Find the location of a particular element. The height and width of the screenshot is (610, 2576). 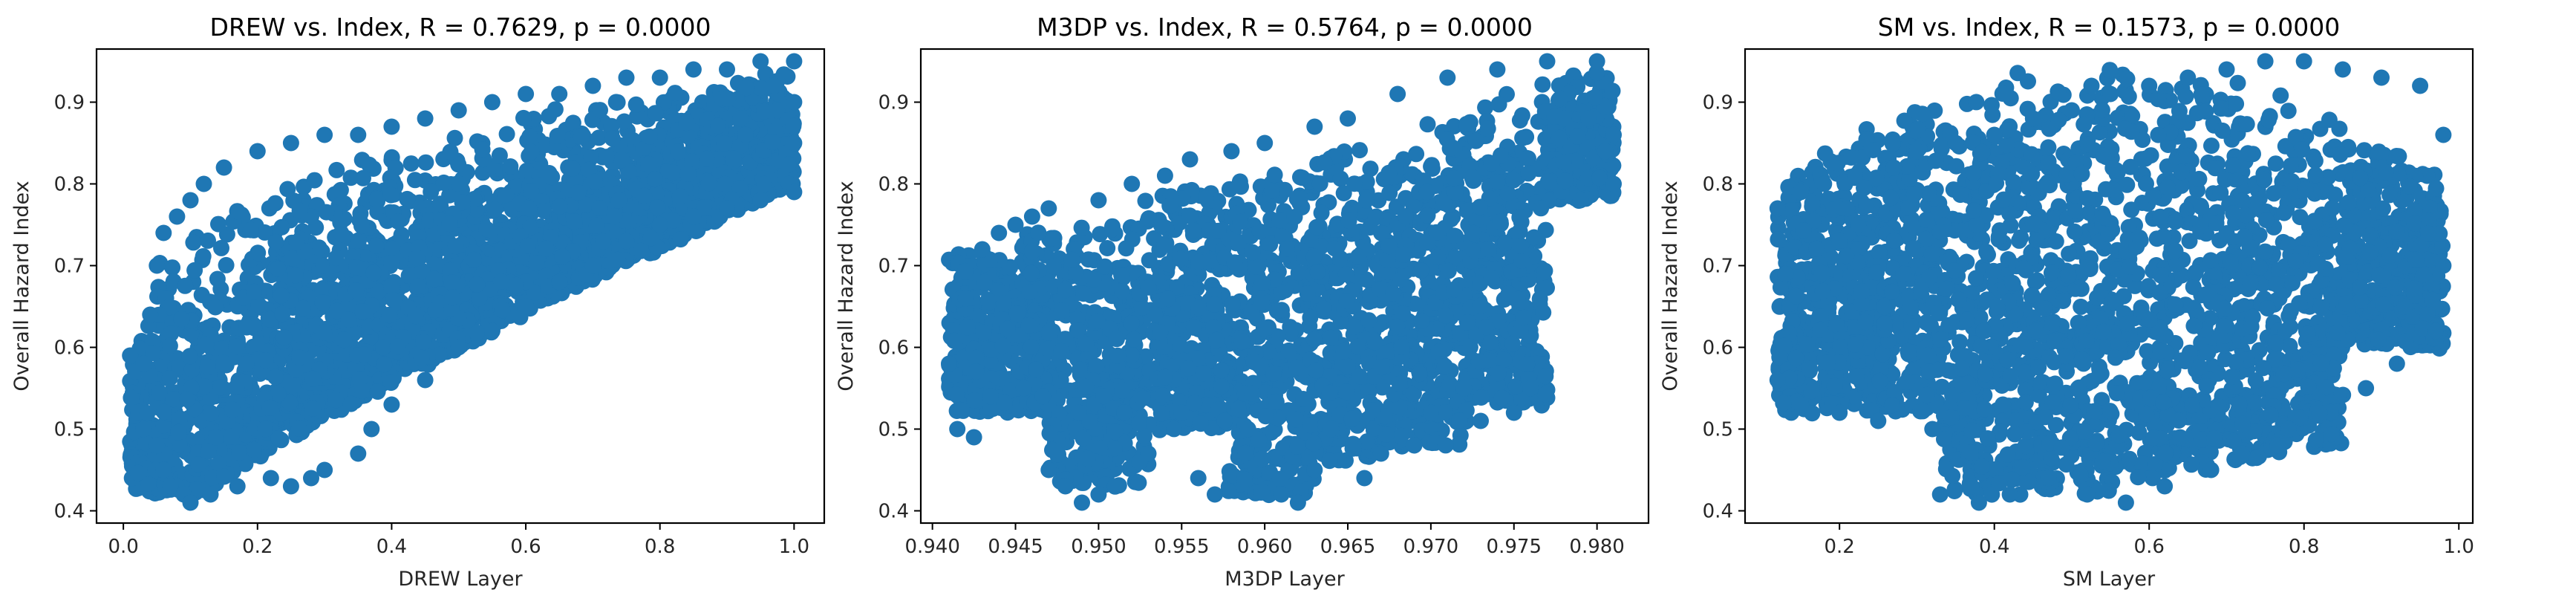

x-axis-label: DREW Layer is located at coordinates (460, 579).